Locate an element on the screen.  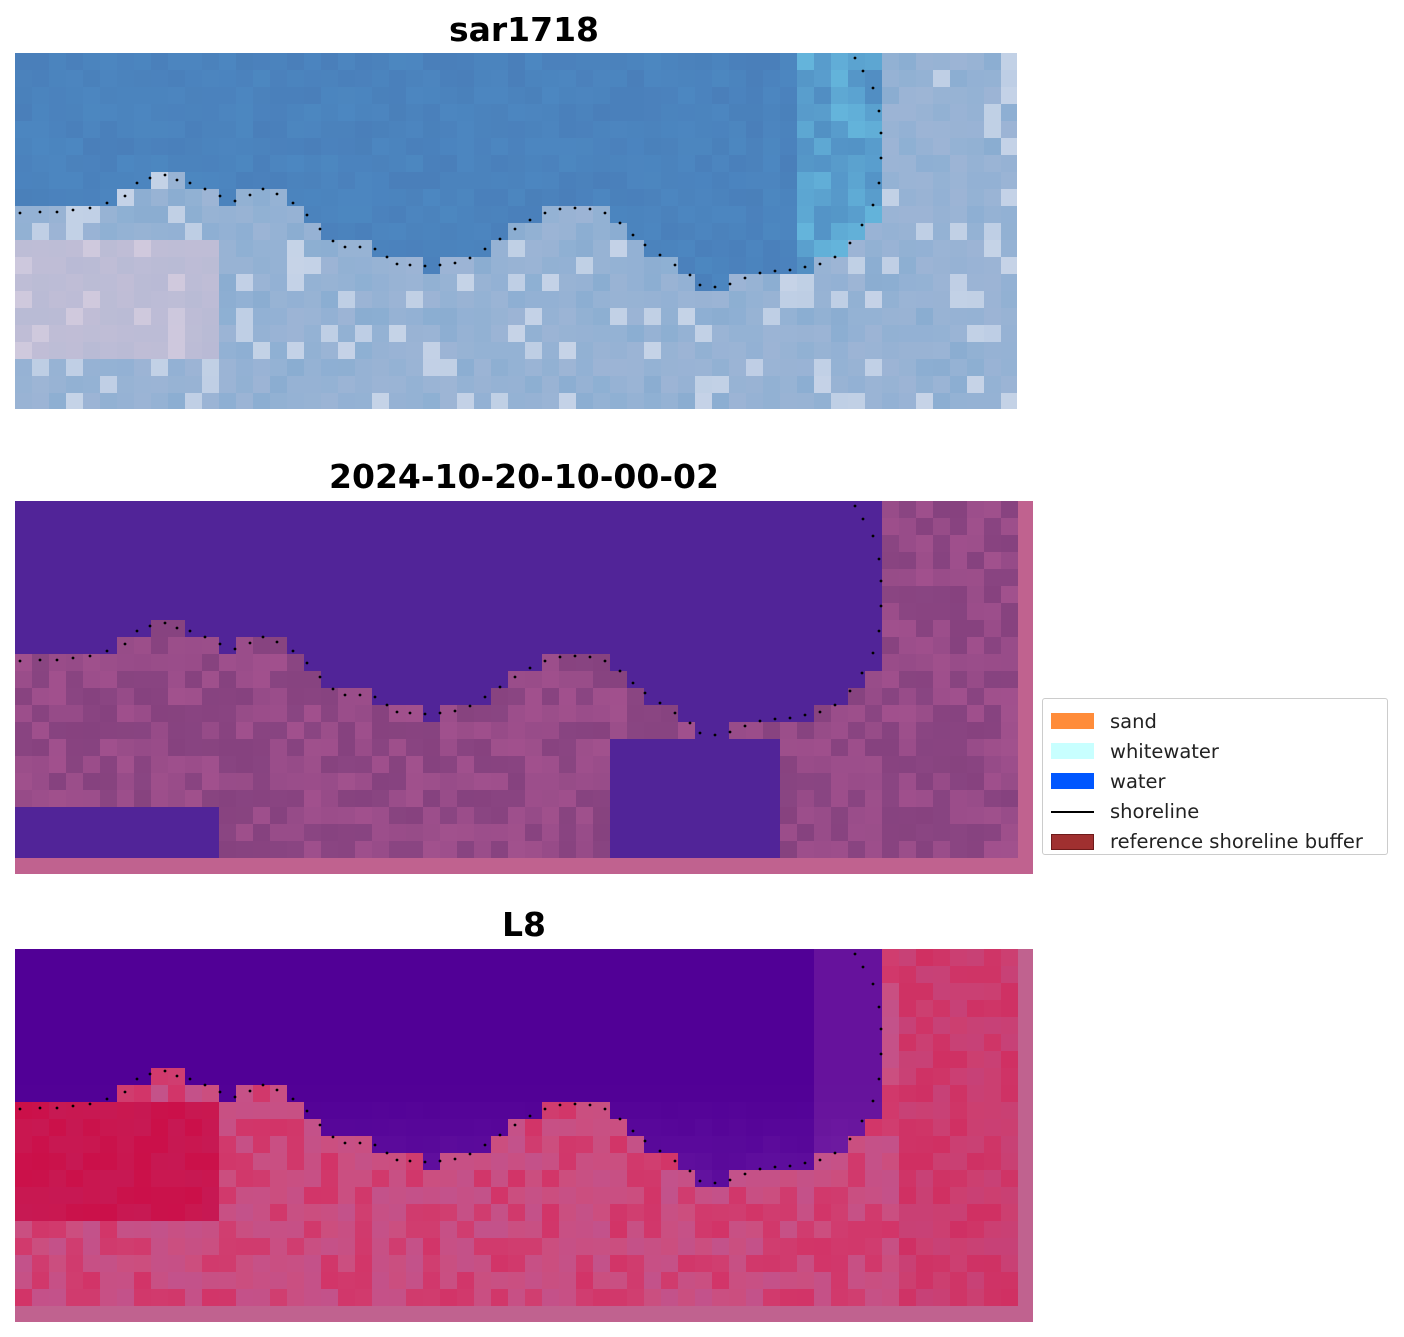
raster-border-right is located at coordinates (1025, 1135).